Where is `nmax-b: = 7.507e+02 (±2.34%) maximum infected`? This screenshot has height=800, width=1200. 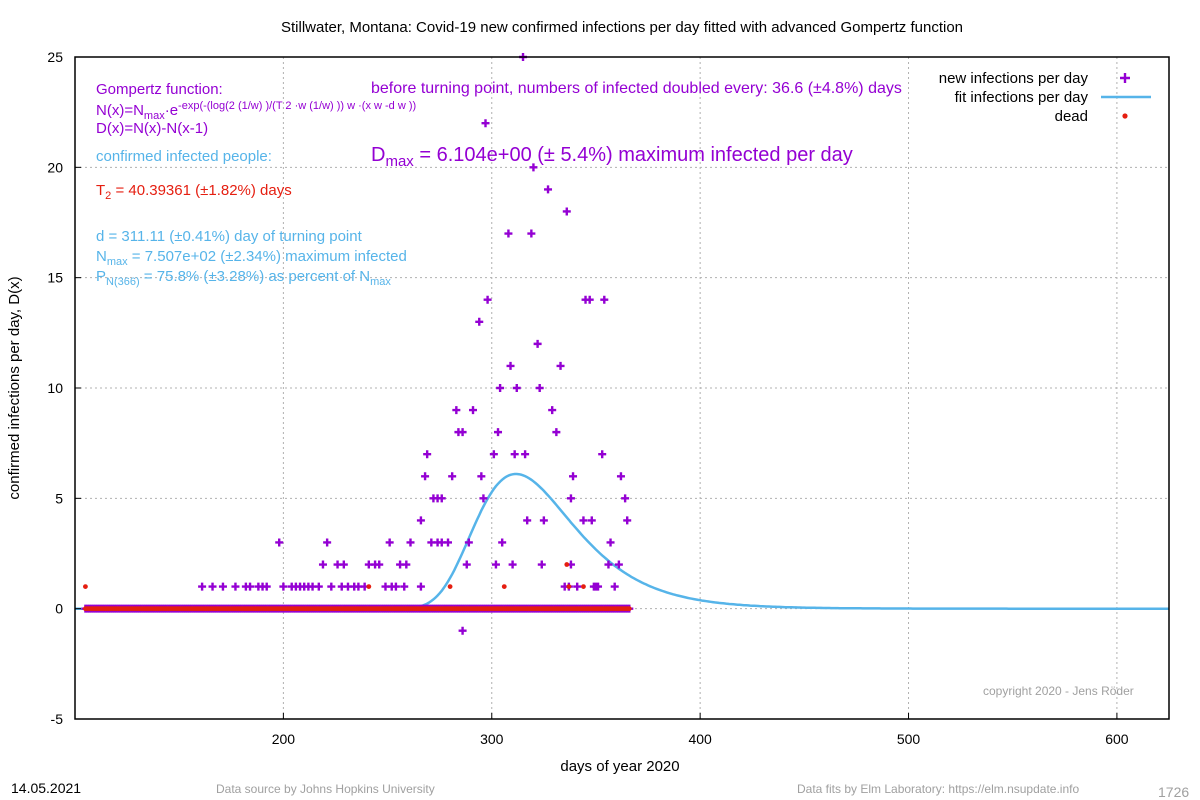 nmax-b: = 7.507e+02 (±2.34%) maximum infected is located at coordinates (267, 256).